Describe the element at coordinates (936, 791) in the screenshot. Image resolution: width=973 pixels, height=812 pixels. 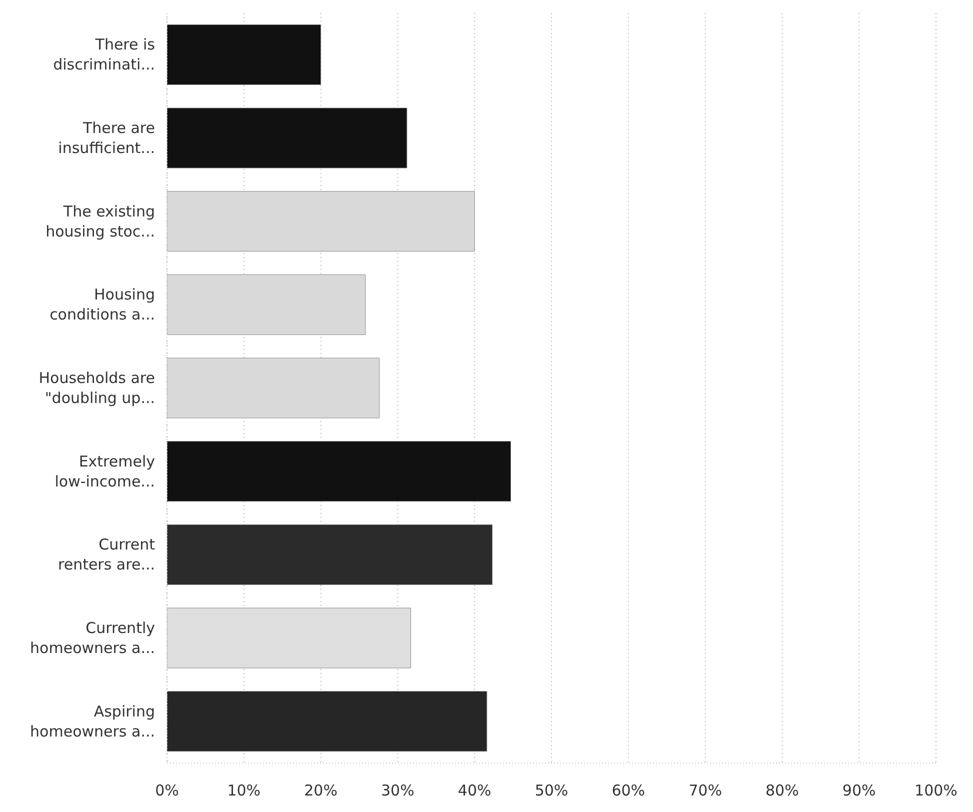
I see `x-tick-label: 100%` at that location.